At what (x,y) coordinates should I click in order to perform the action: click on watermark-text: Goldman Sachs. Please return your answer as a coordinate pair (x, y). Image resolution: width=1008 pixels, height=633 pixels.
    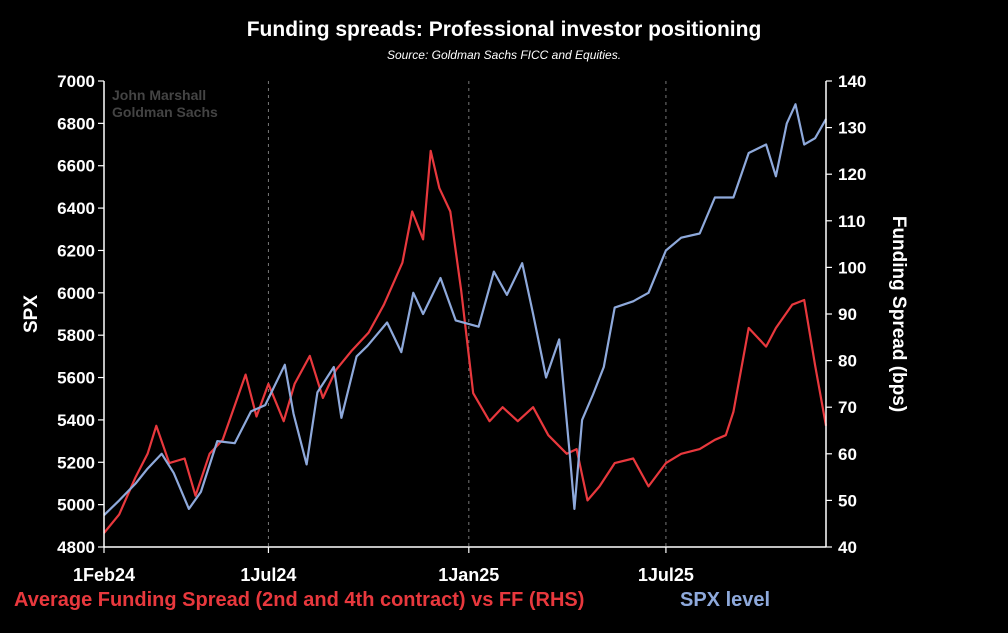
    Looking at the image, I should click on (165, 112).